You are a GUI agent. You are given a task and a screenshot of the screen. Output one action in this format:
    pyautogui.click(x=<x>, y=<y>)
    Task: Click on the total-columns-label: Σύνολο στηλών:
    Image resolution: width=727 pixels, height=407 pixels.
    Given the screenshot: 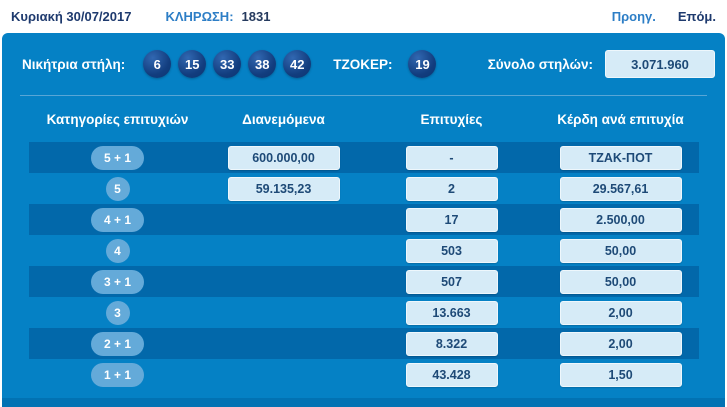 What is the action you would take?
    pyautogui.click(x=540, y=64)
    